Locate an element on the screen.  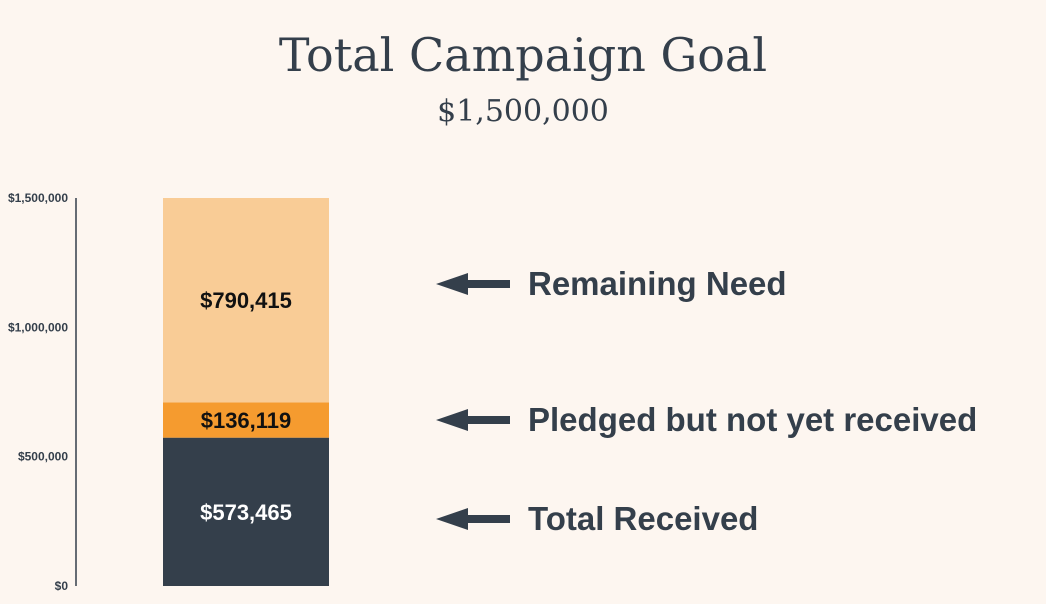
bar-data-label: $136,119 is located at coordinates (246, 420).